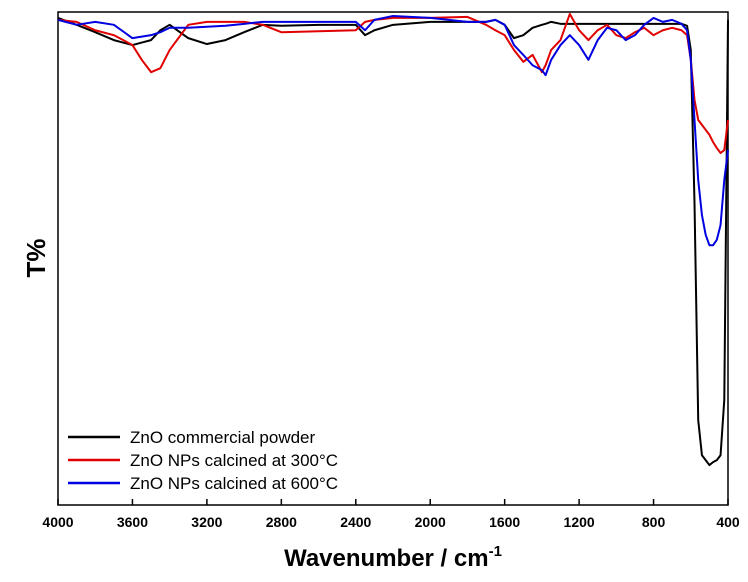 This screenshot has width=748, height=582. I want to click on x-tick-label: 1200, so click(579, 522).